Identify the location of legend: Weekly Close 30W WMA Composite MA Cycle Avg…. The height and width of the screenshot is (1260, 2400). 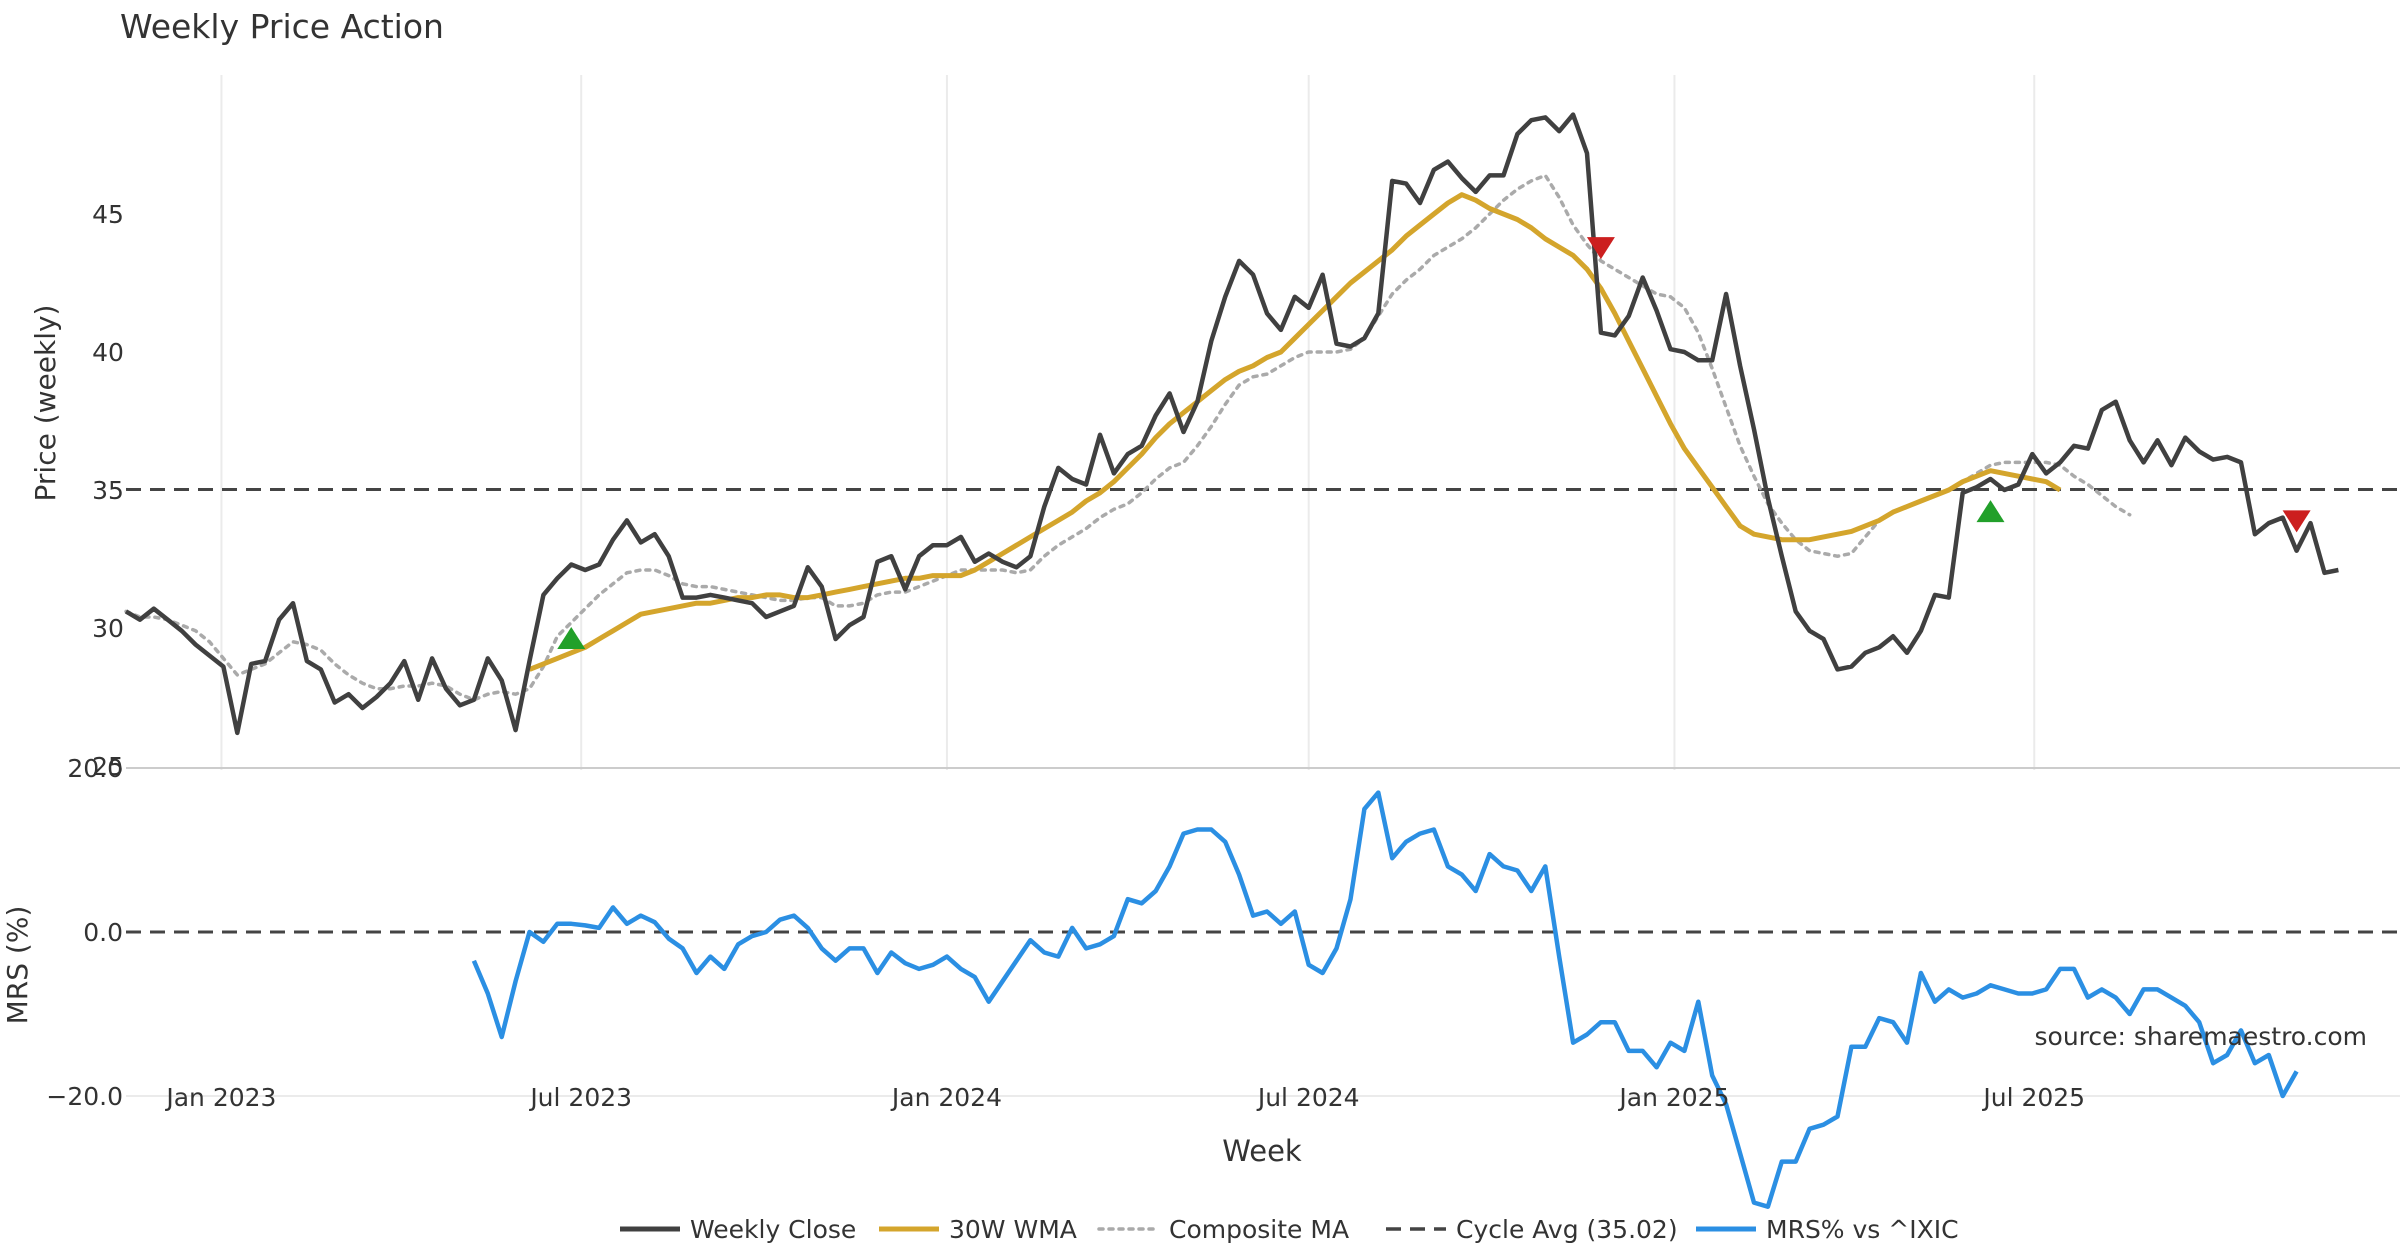
(1289, 1229).